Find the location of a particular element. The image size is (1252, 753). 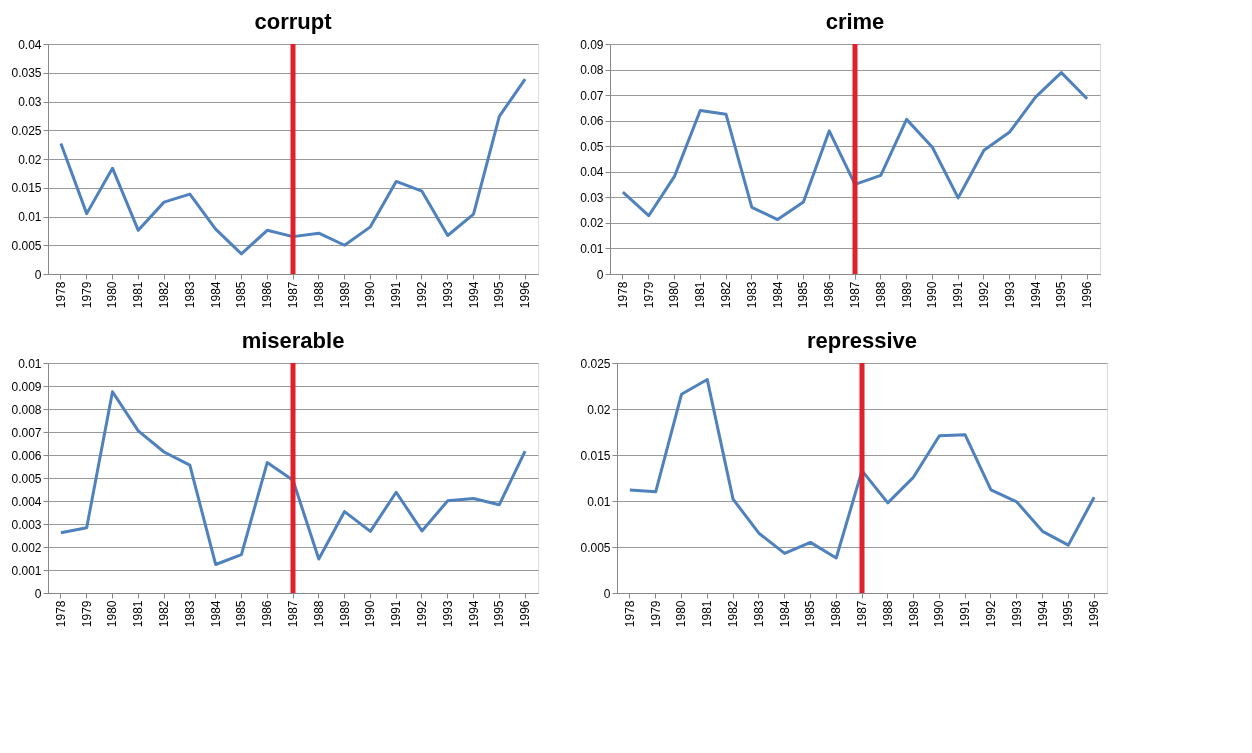

y-tick-label: 0.007 is located at coordinates (26, 432).